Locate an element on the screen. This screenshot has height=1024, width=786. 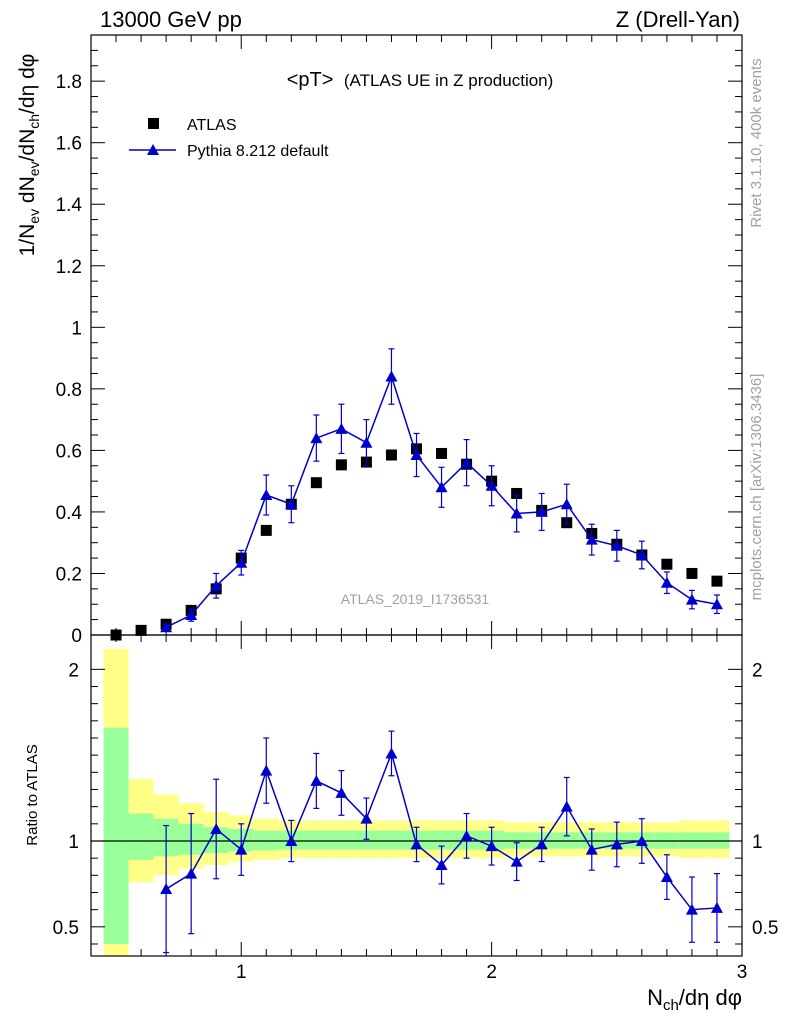
y-tick-label: 1.4 is located at coordinates (69, 205).